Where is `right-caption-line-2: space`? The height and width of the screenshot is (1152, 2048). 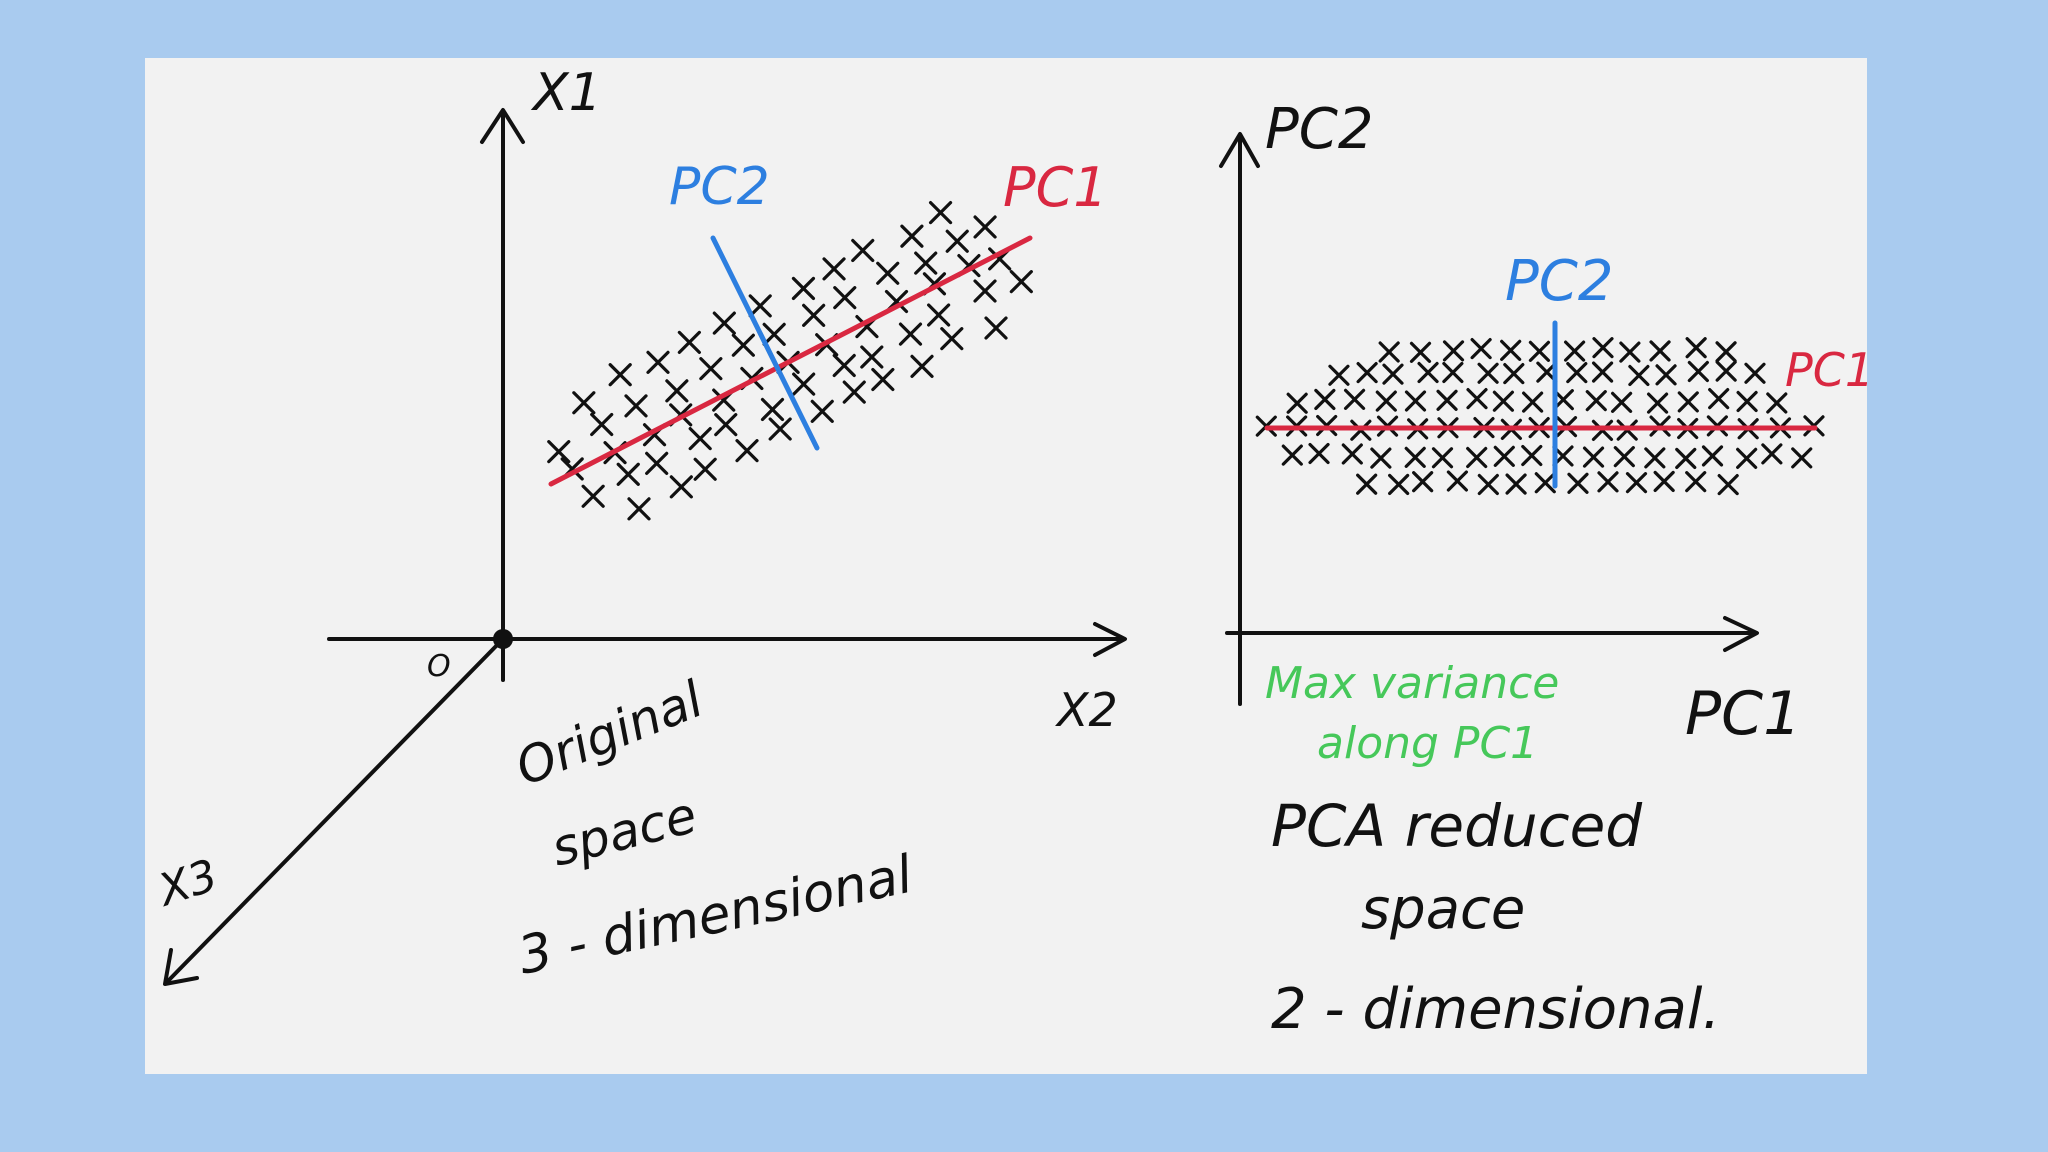 right-caption-line-2: space is located at coordinates (1443, 909).